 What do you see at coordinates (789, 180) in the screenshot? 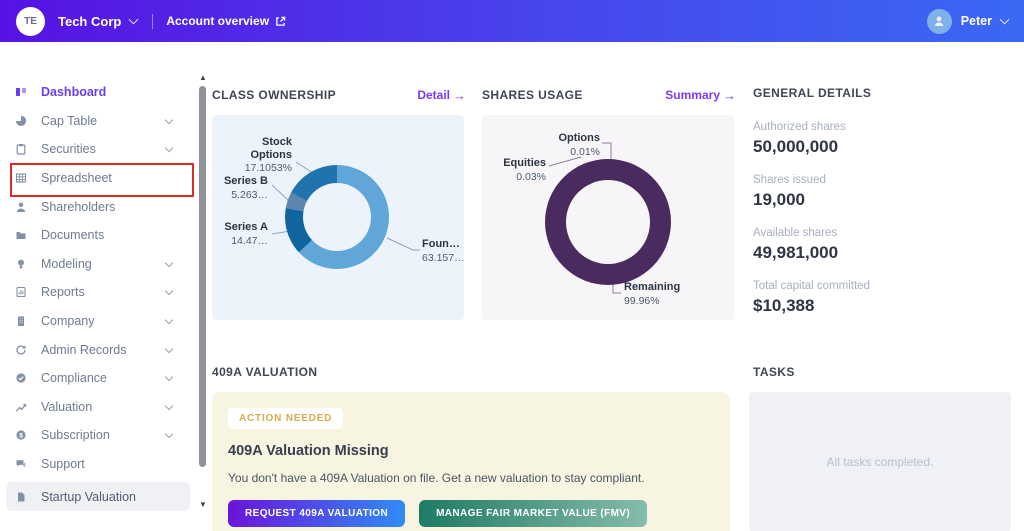
I see `stat-label: Shares issued` at bounding box center [789, 180].